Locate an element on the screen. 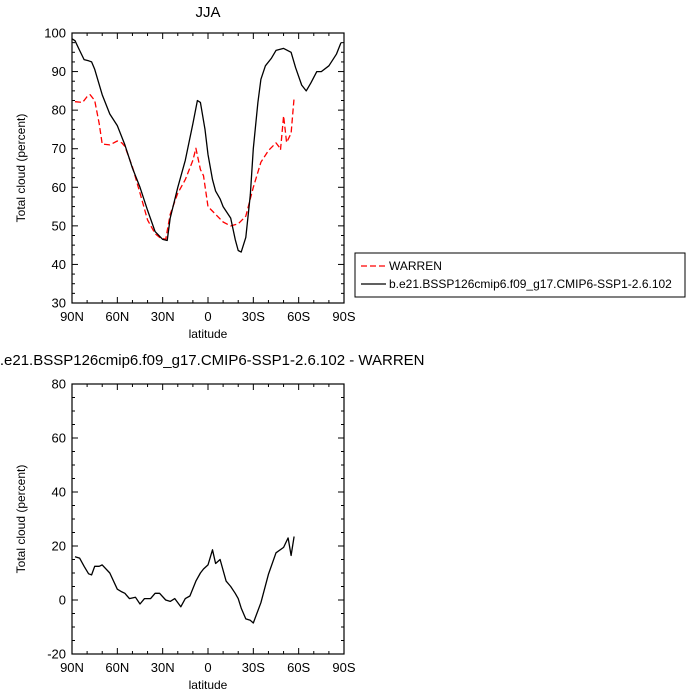 Image resolution: width=700 pixels, height=700 pixels. y-tick-label: -20 is located at coordinates (56, 654).